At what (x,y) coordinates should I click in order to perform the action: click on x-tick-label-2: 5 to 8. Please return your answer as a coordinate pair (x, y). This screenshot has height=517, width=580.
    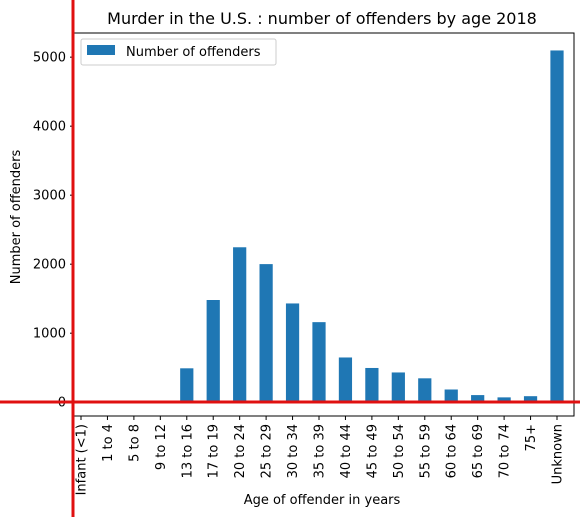
    Looking at the image, I should click on (134, 443).